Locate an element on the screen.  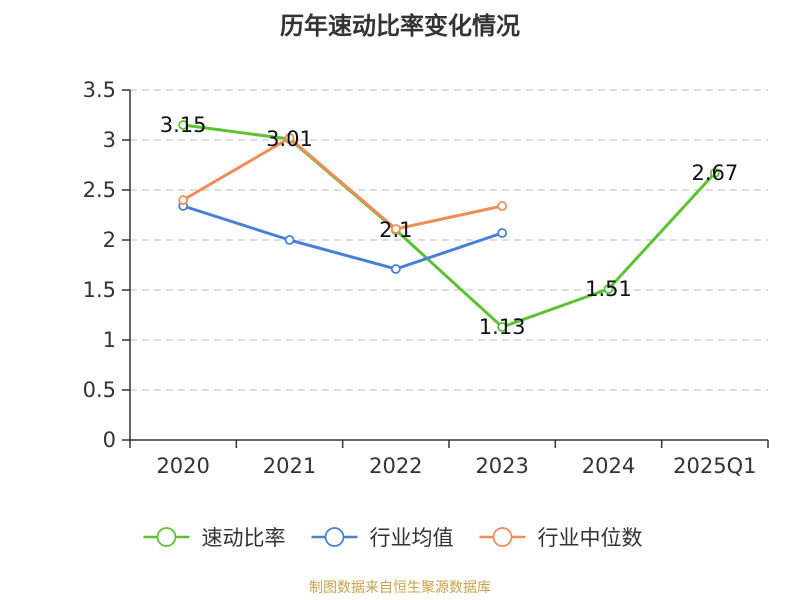
y-tick-label: 3.5 is located at coordinates (99, 90).